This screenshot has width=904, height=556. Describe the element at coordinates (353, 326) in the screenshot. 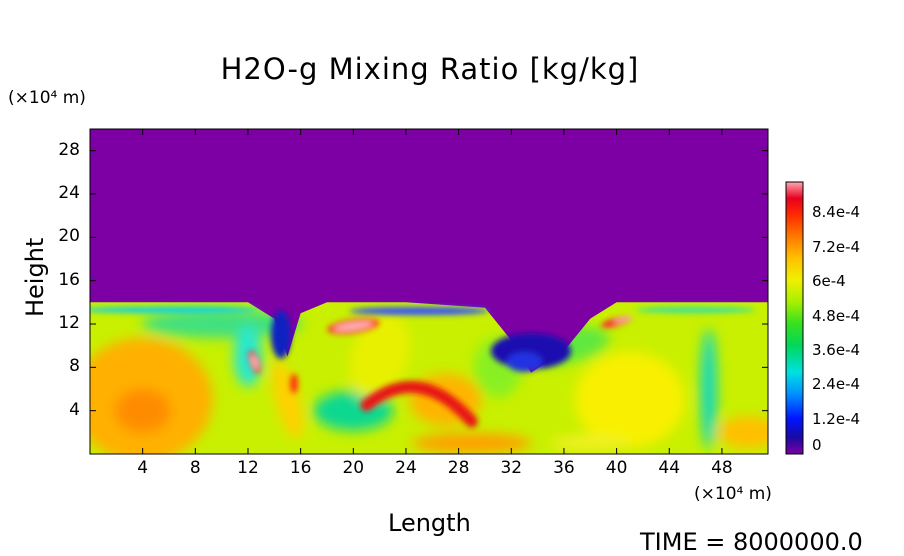

I see `filament-top-pink` at that location.